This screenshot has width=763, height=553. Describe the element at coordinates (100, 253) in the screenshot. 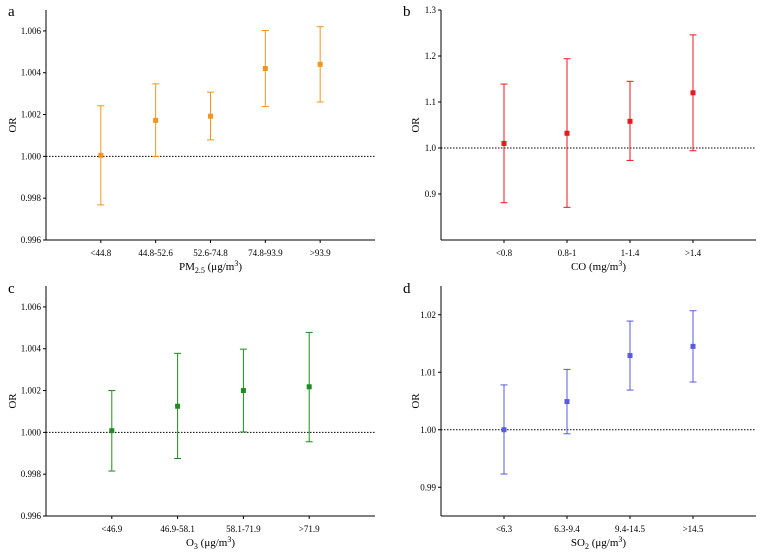

I see `x-tick-label: <44.8` at that location.